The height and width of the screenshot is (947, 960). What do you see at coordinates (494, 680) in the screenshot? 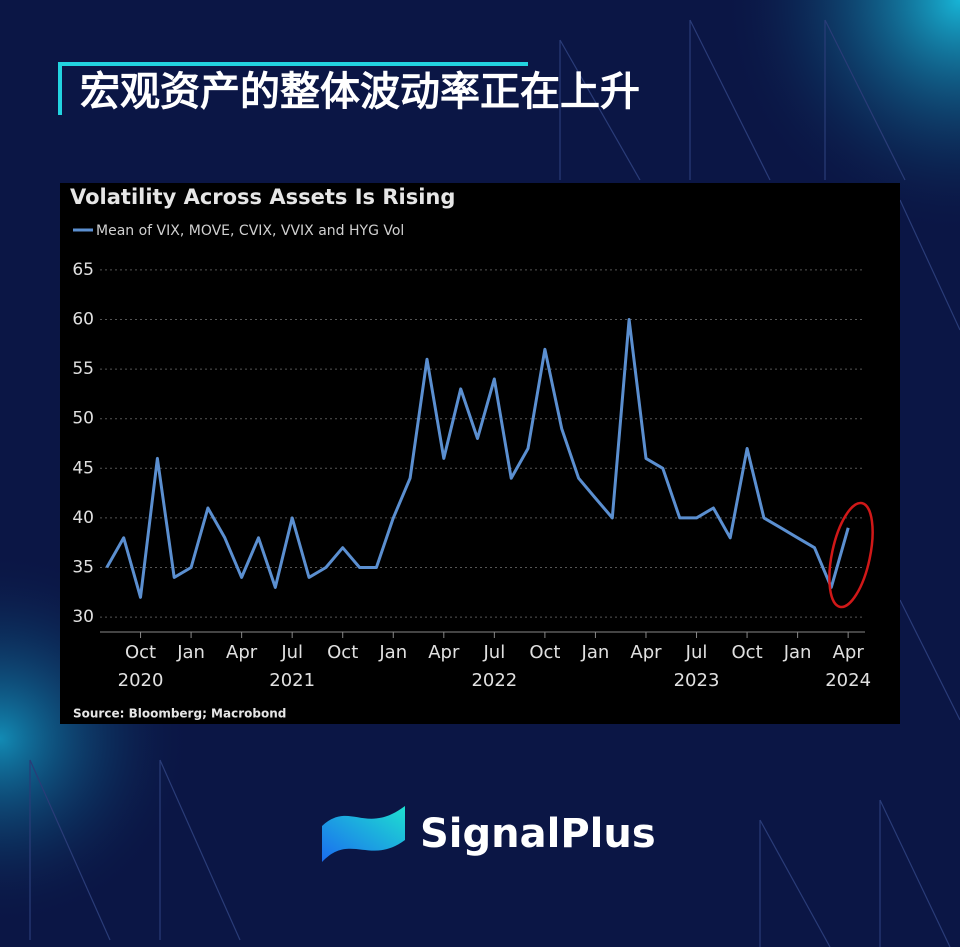
I see `x-tick-year: 2022` at bounding box center [494, 680].